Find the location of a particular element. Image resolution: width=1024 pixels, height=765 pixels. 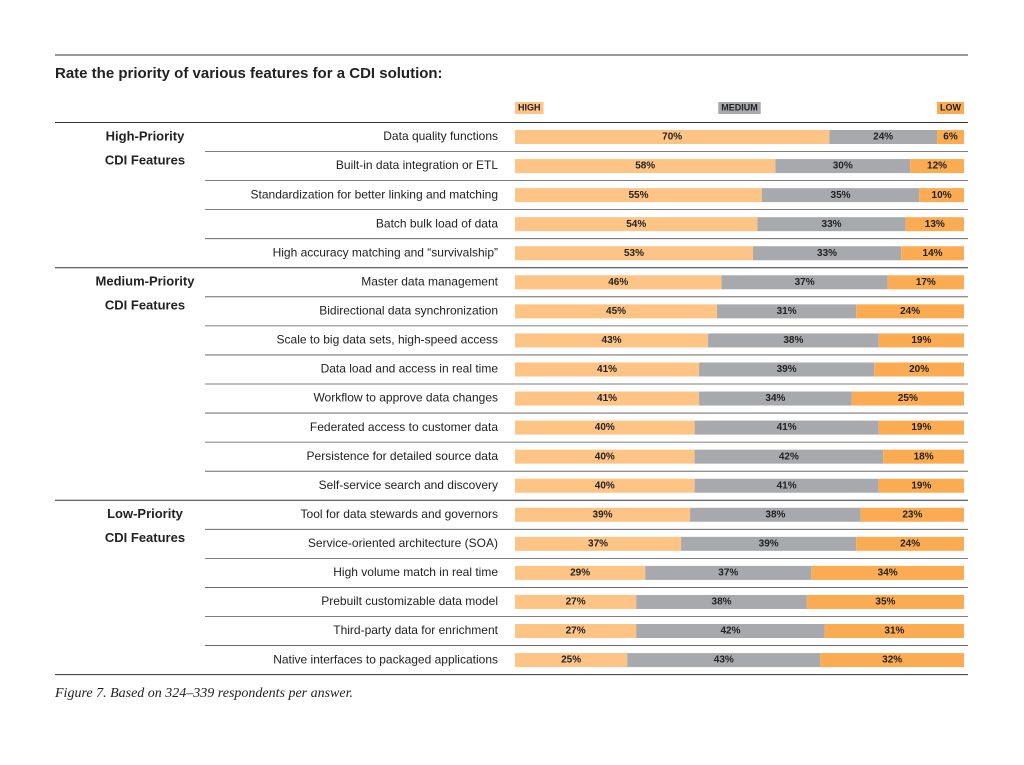

value-label: 42% is located at coordinates (789, 456).